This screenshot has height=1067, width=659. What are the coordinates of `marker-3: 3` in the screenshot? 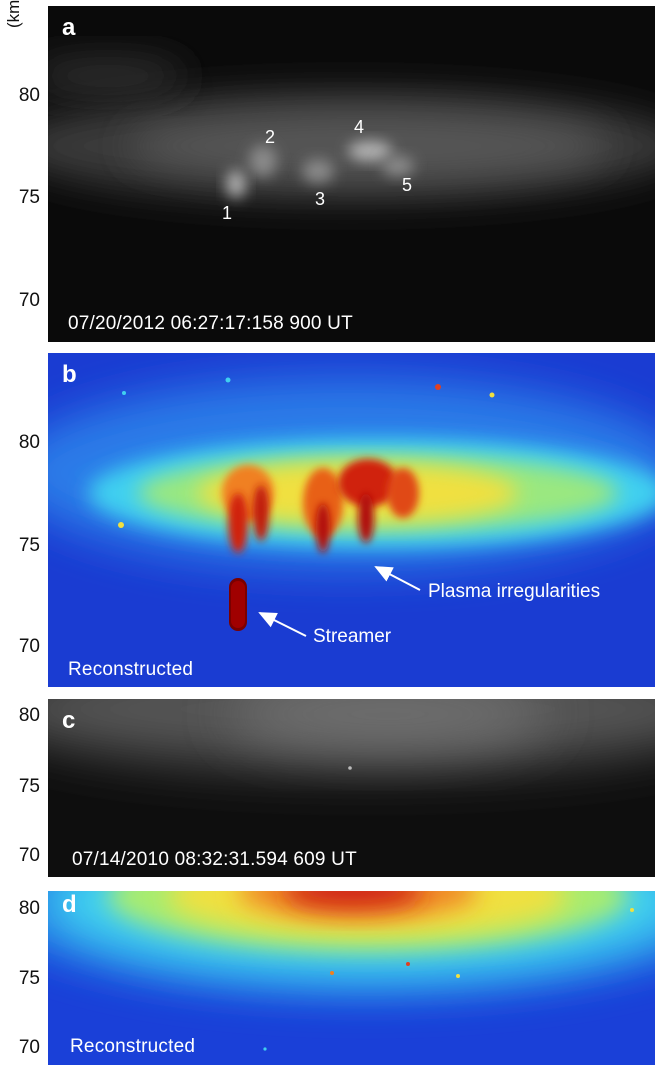 It's located at (320, 199).